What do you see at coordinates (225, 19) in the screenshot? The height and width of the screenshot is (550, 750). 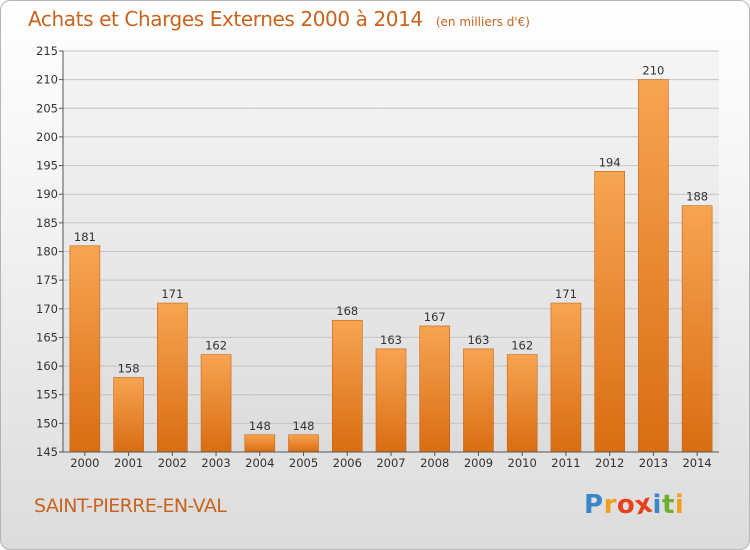 I see `chart-title-text: Achats et Charges Externes 2000 à 2014` at bounding box center [225, 19].